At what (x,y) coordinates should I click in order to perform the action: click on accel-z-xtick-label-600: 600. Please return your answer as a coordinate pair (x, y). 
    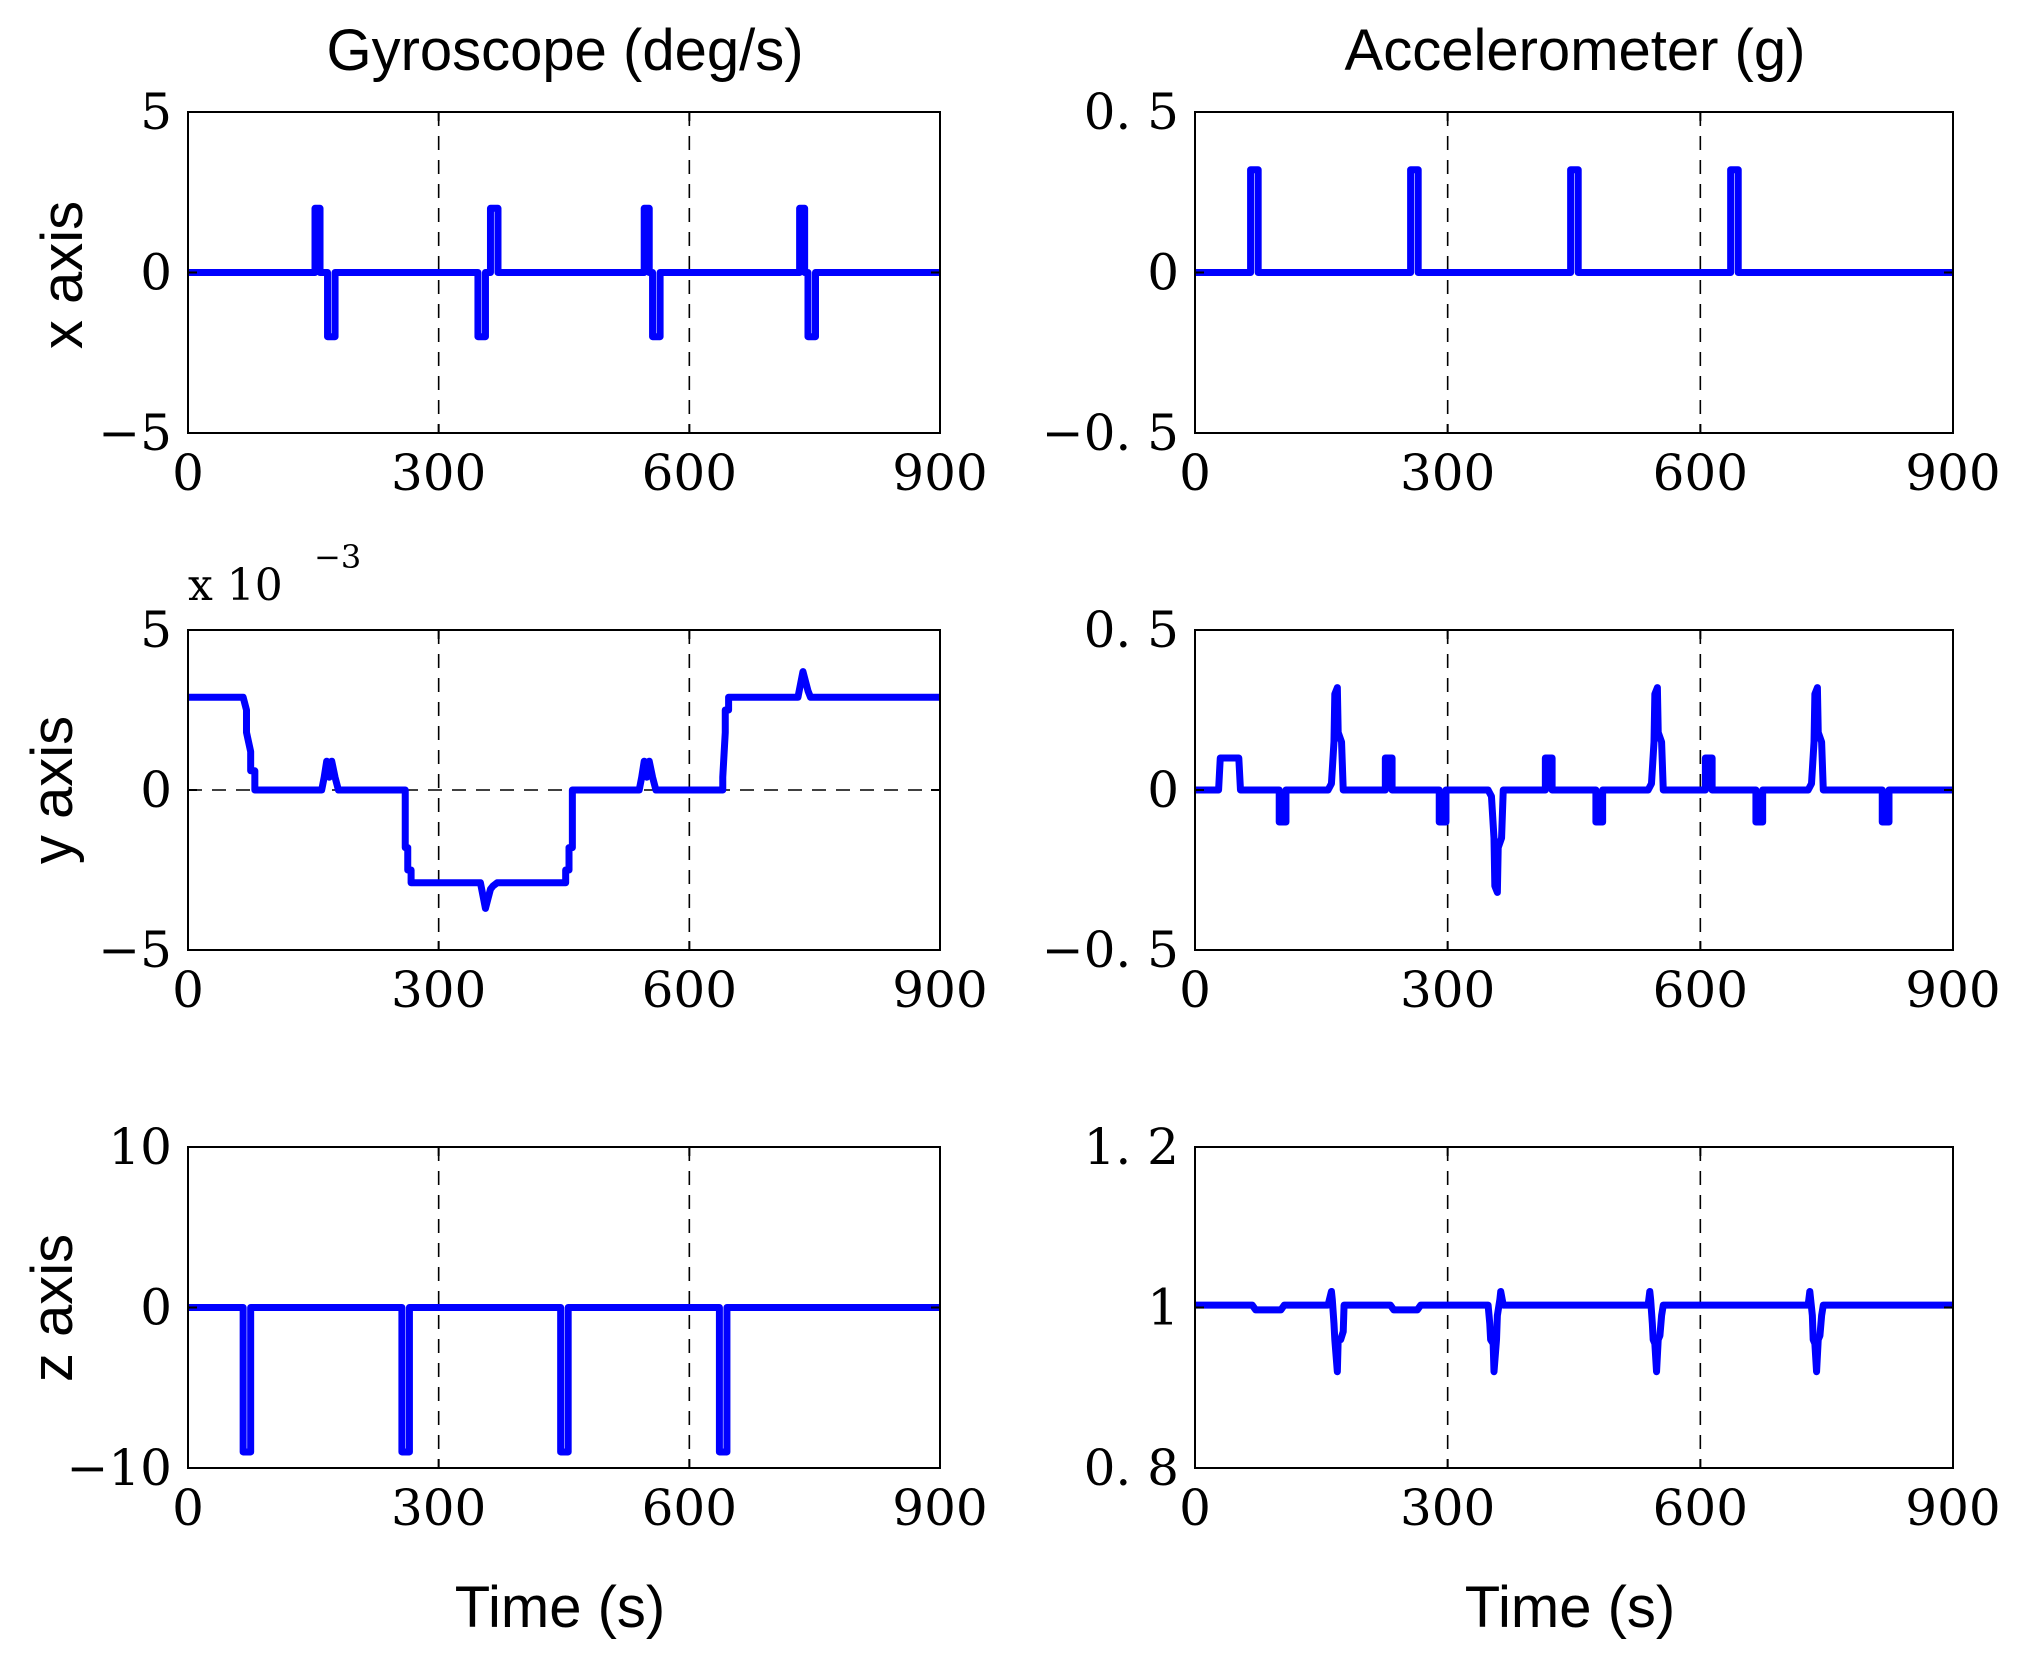
    Looking at the image, I should click on (1700, 1508).